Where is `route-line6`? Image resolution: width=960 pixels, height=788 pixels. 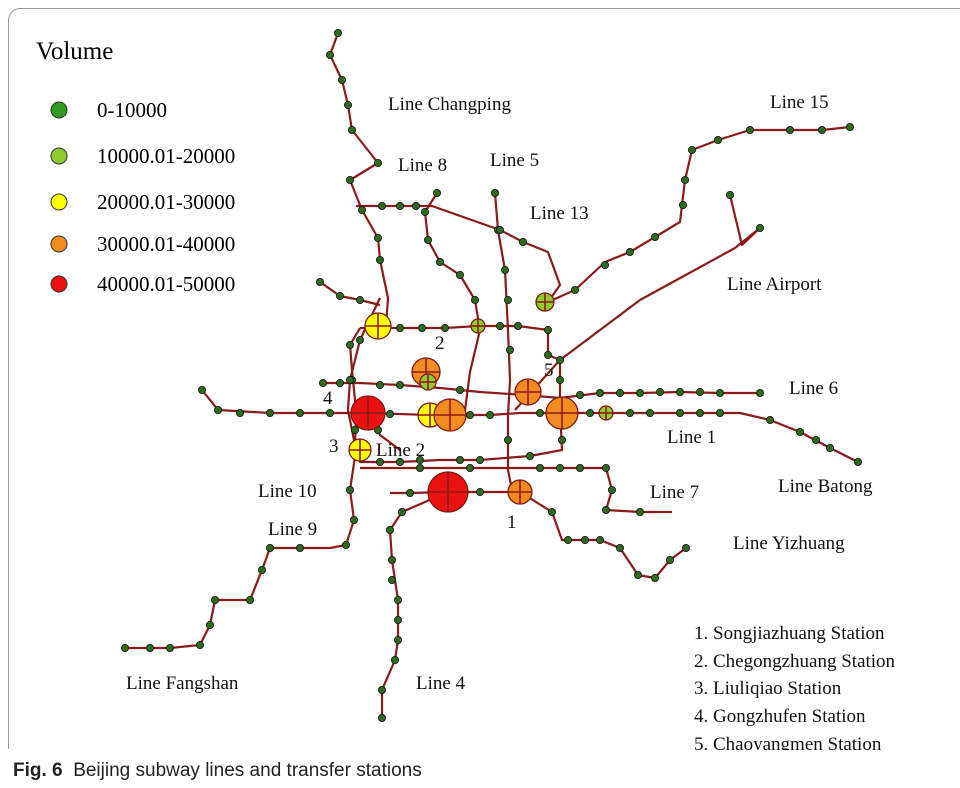 route-line6 is located at coordinates (541, 390).